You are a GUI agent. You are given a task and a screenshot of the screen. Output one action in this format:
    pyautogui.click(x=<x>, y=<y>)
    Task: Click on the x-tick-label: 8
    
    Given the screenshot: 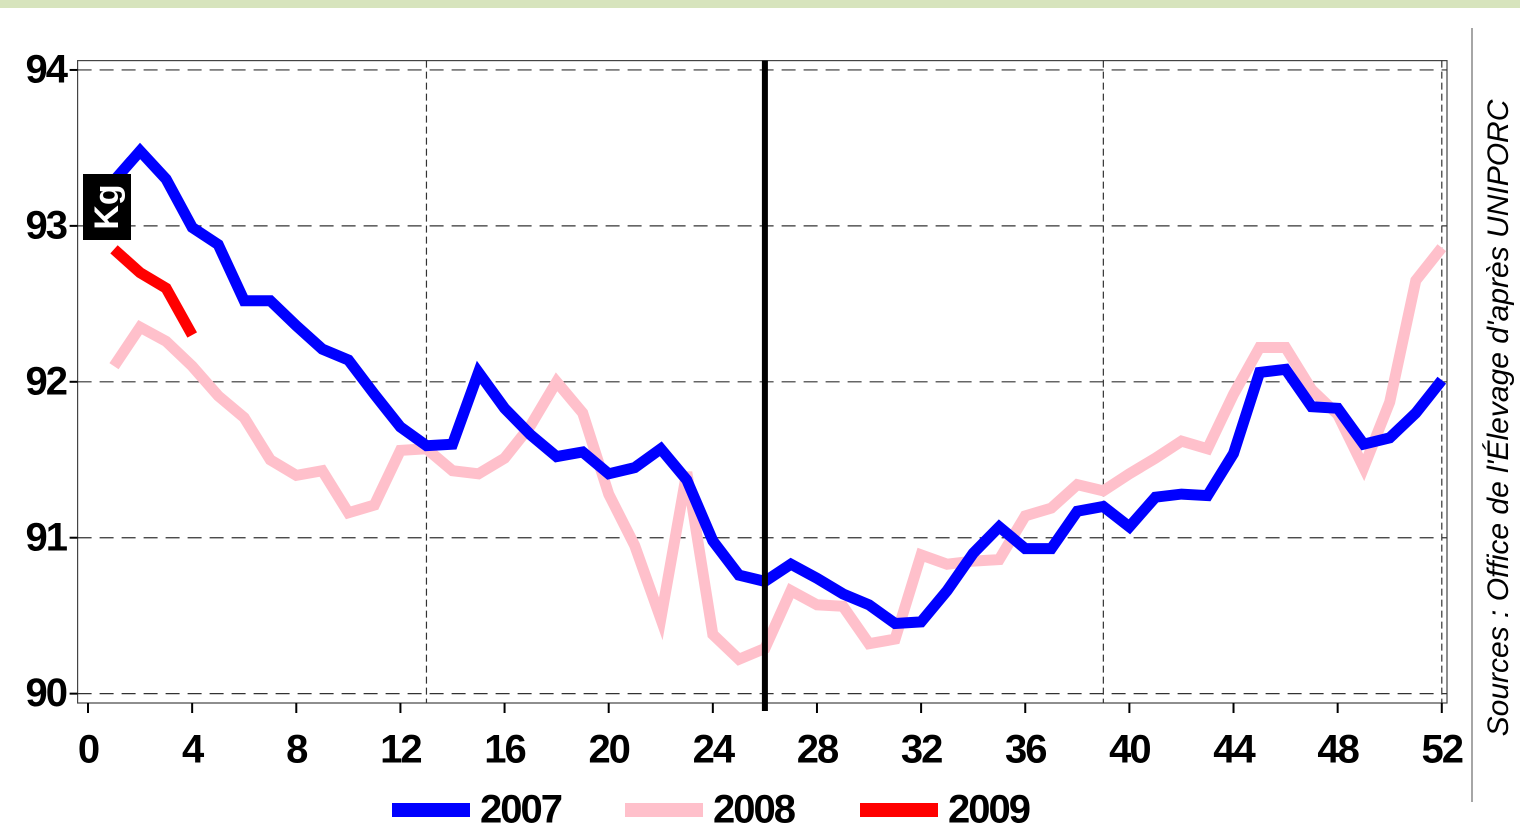 What is the action you would take?
    pyautogui.click(x=297, y=750)
    